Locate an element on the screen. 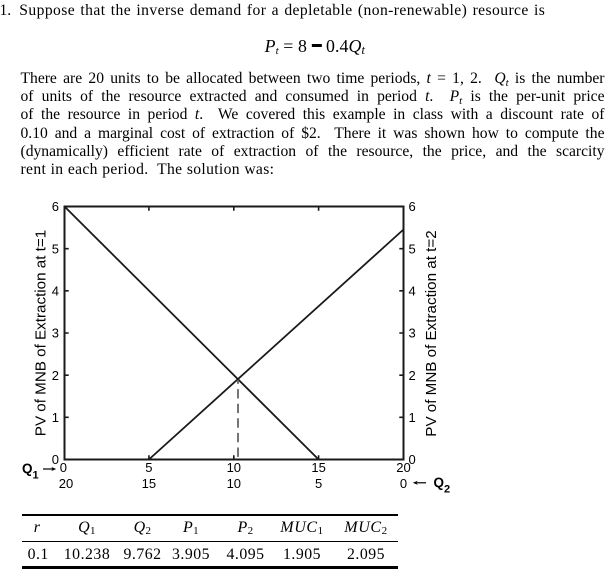  svg-text: PV of MNB of Extraction at t=2 is located at coordinates (431, 333).